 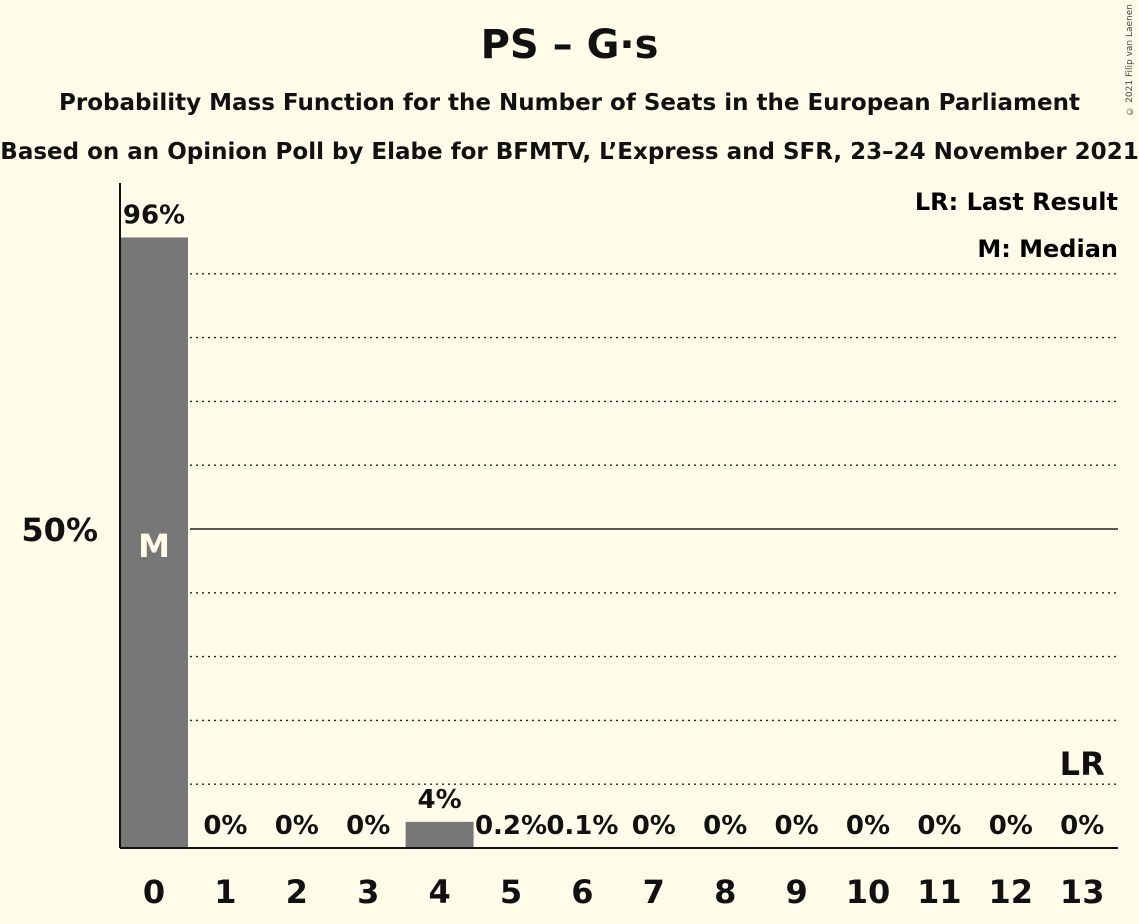 What do you see at coordinates (154, 546) in the screenshot?
I see `median-marker: M` at bounding box center [154, 546].